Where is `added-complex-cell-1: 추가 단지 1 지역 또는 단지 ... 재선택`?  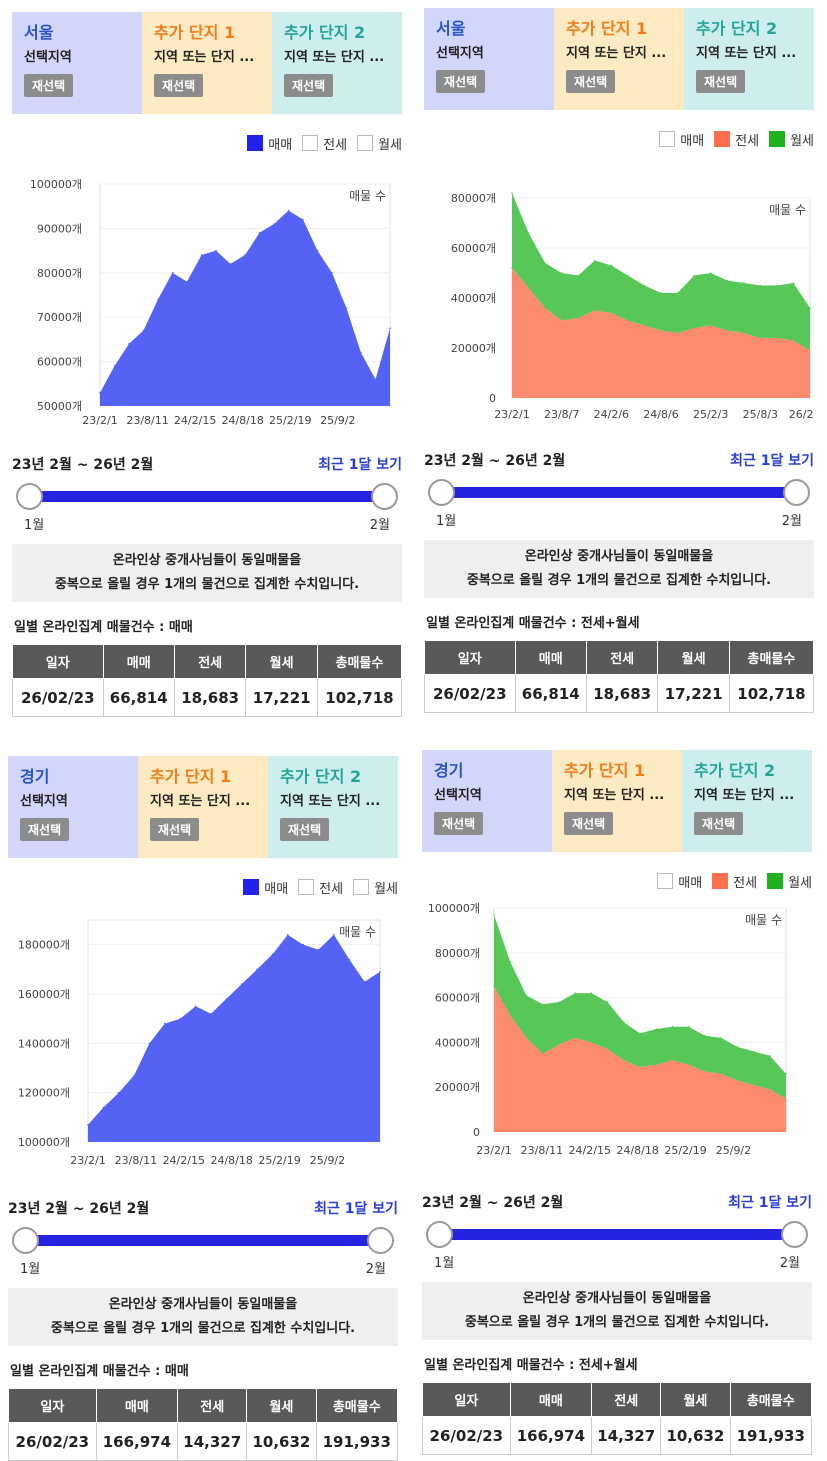 added-complex-cell-1: 추가 단지 1 지역 또는 단지 ... 재선택 is located at coordinates (203, 807).